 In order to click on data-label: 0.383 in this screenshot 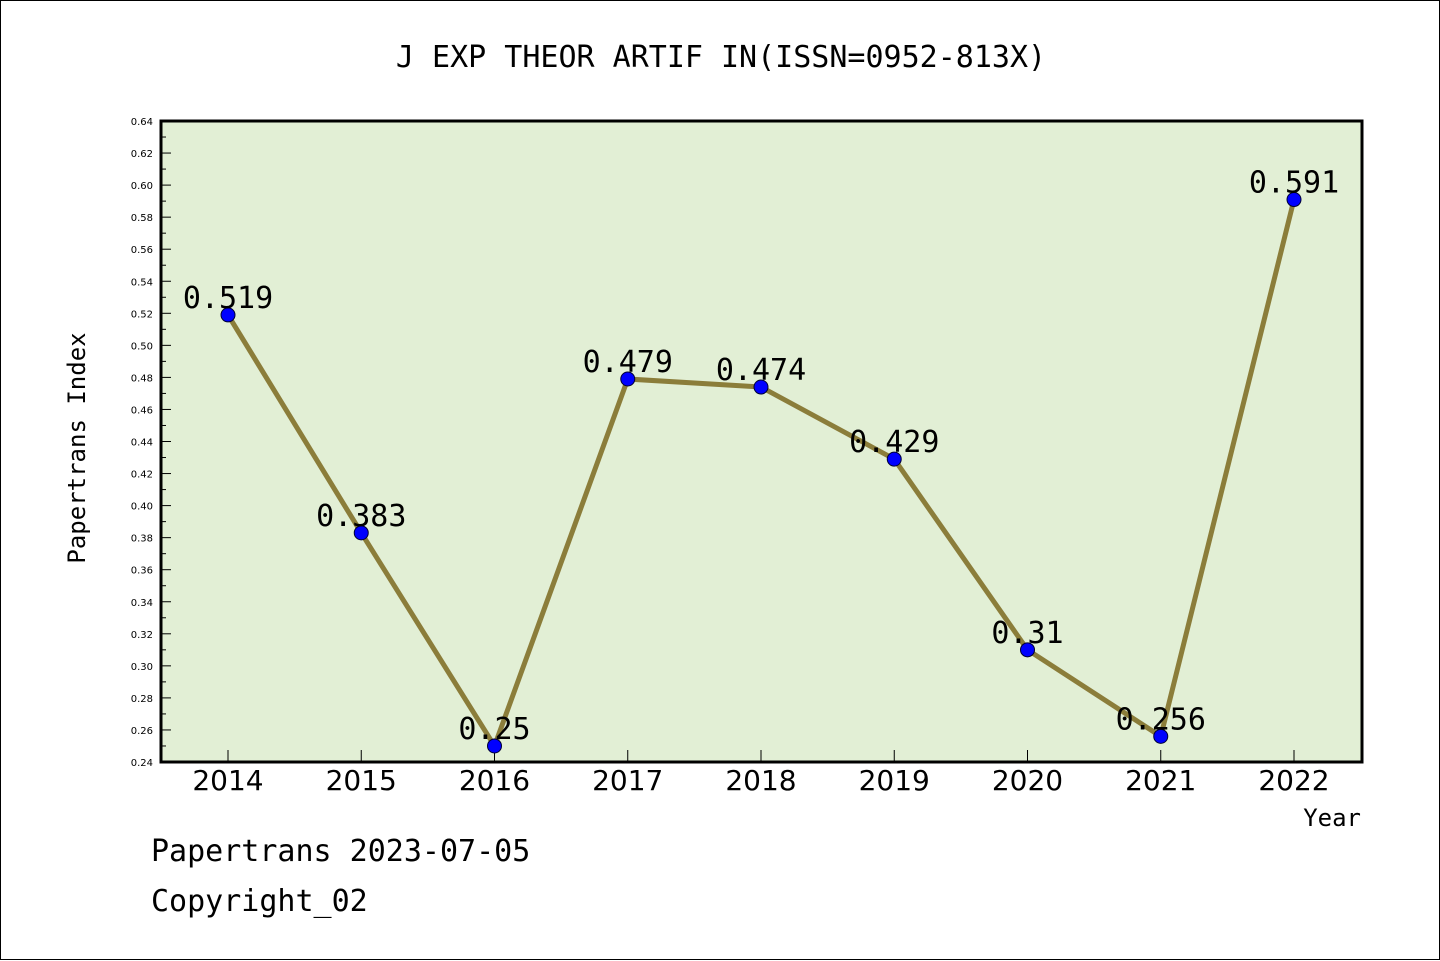, I will do `click(361, 516)`.